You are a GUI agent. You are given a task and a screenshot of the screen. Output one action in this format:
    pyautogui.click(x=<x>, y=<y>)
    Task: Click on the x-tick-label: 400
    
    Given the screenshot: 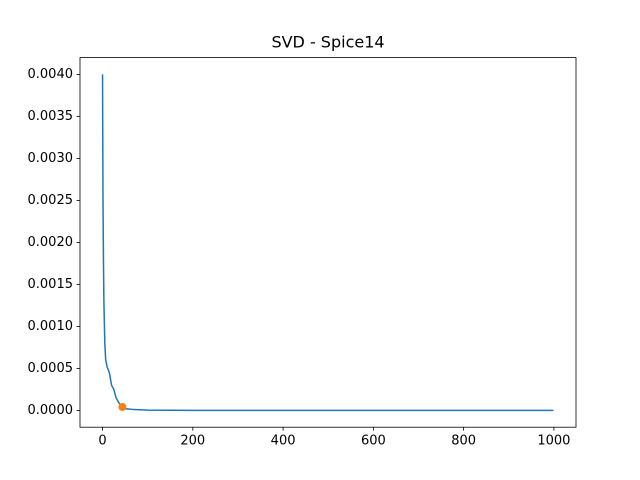 What is the action you would take?
    pyautogui.click(x=283, y=441)
    